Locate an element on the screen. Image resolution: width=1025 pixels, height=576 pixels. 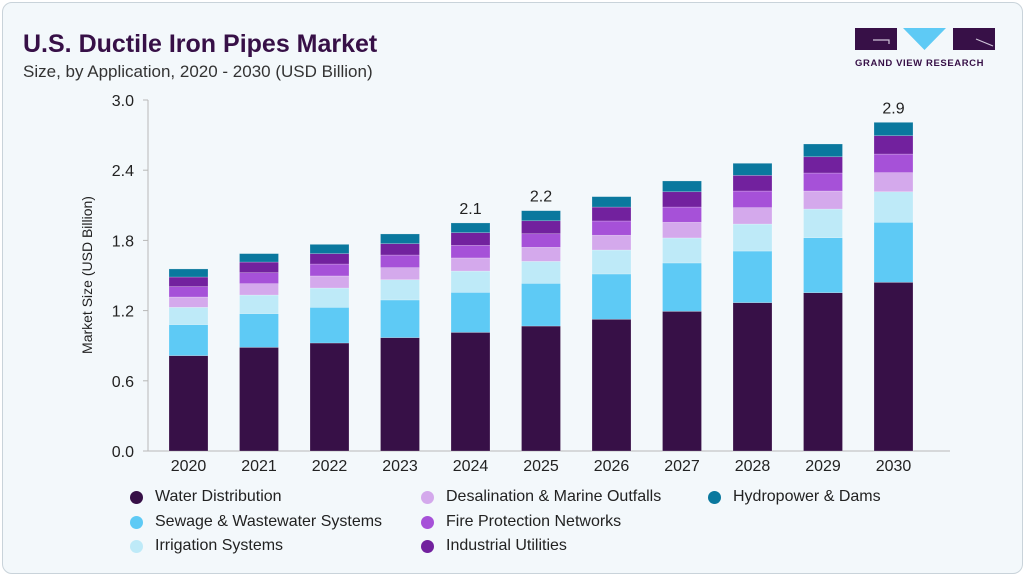
bar-segment-desalination-marine-outfalls-2020 is located at coordinates (188, 302).